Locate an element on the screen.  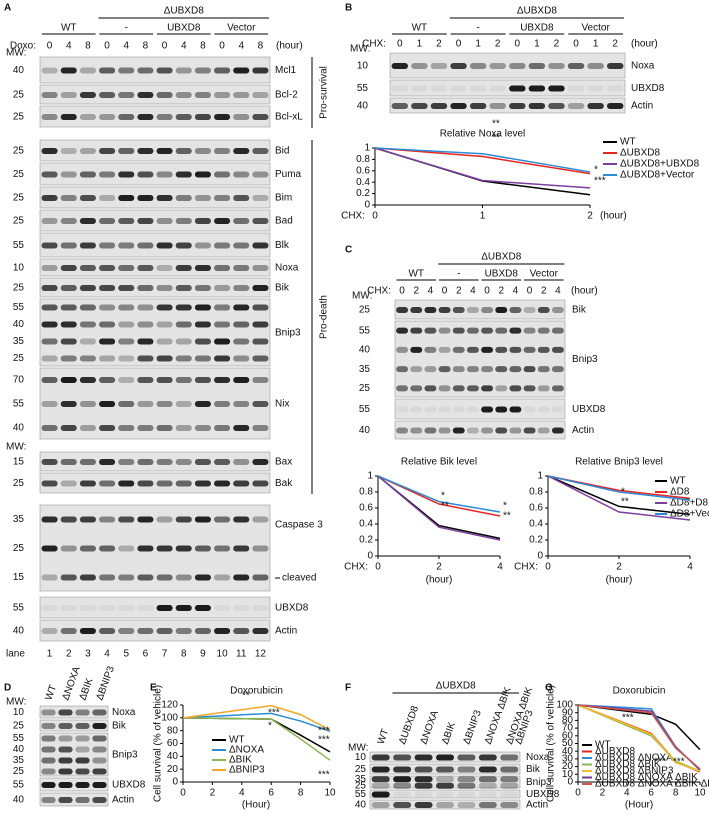
category-label: Pro-survival is located at coordinates (324, 92).